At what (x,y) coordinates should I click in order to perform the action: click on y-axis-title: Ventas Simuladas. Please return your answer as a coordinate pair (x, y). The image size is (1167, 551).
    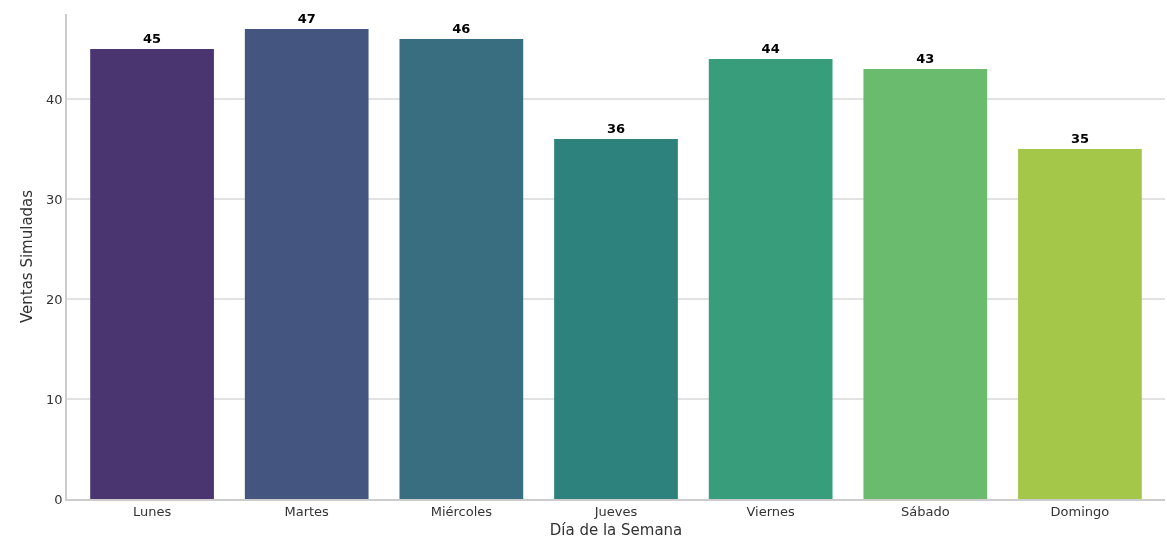
    Looking at the image, I should click on (26, 256).